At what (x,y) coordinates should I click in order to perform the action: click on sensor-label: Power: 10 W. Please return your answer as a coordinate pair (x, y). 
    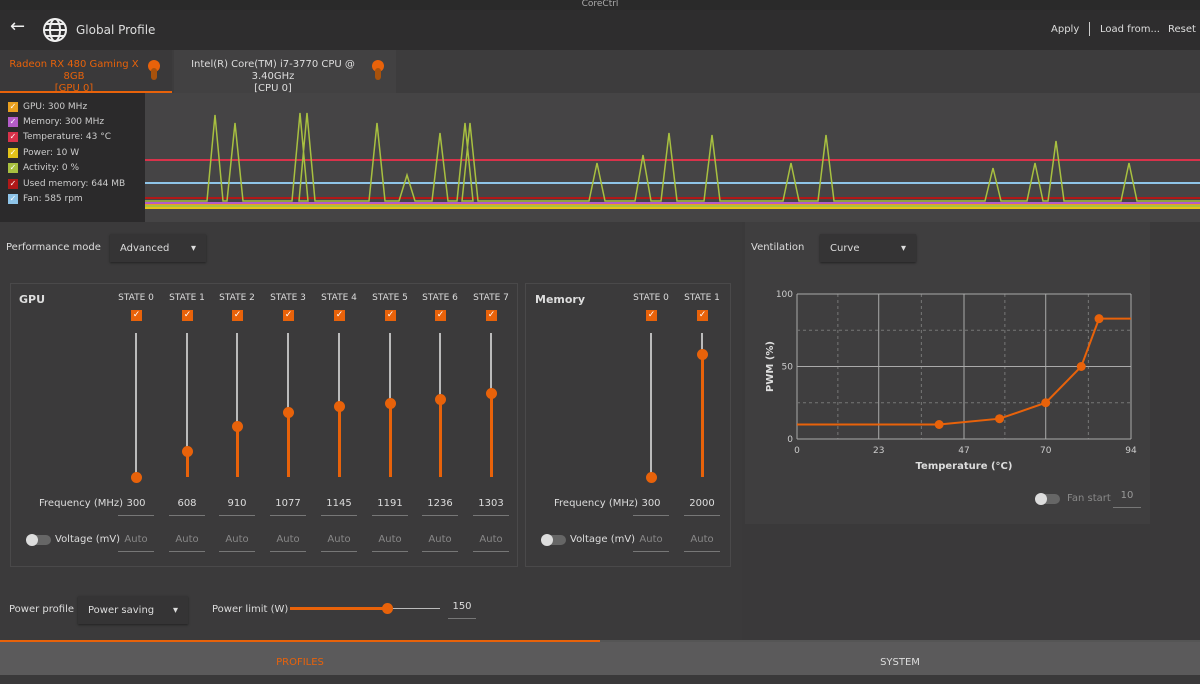
    Looking at the image, I should click on (51, 152).